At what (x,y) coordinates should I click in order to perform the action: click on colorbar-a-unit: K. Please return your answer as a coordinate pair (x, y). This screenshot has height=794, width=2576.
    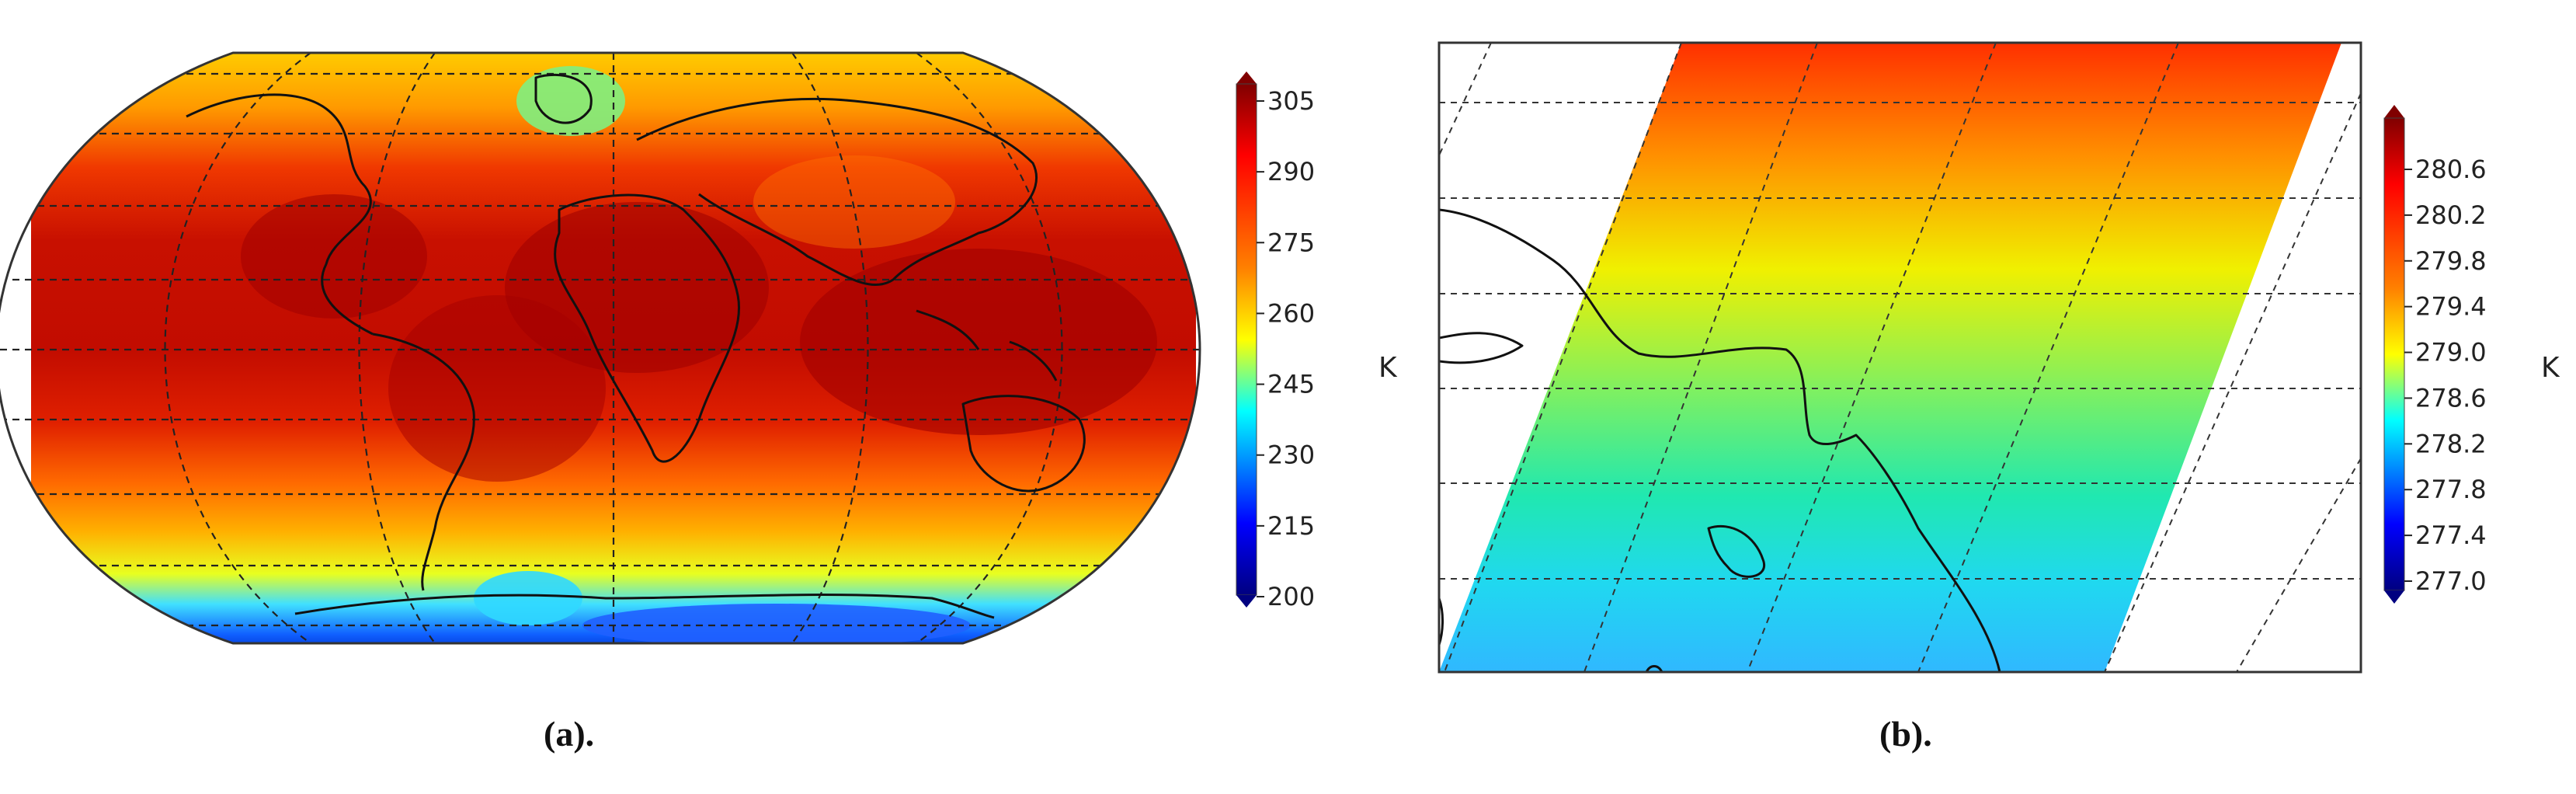
    Looking at the image, I should click on (1388, 368).